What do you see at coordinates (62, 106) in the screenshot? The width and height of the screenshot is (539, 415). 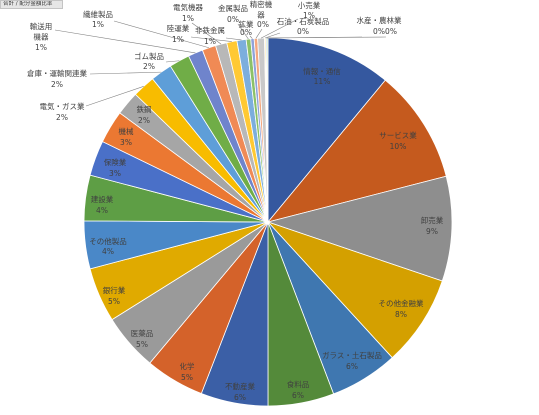 I see `slice-name-label-16: 電気・ガス業` at bounding box center [62, 106].